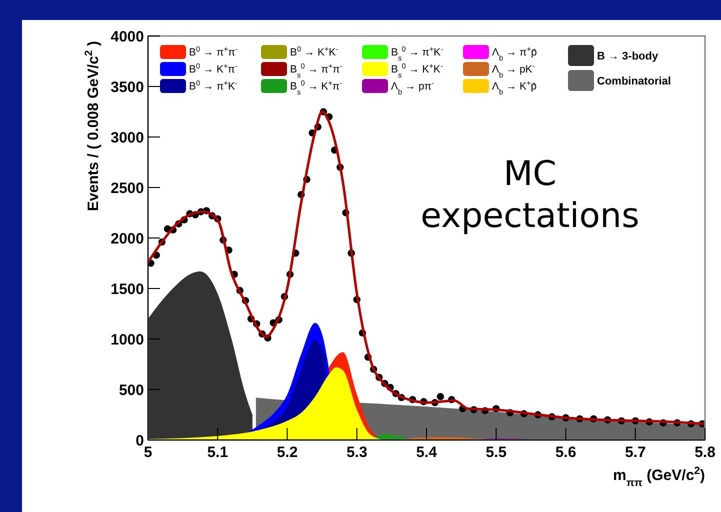 This screenshot has height=512, width=721. What do you see at coordinates (131, 390) in the screenshot?
I see `y-tick-label: 500` at bounding box center [131, 390].